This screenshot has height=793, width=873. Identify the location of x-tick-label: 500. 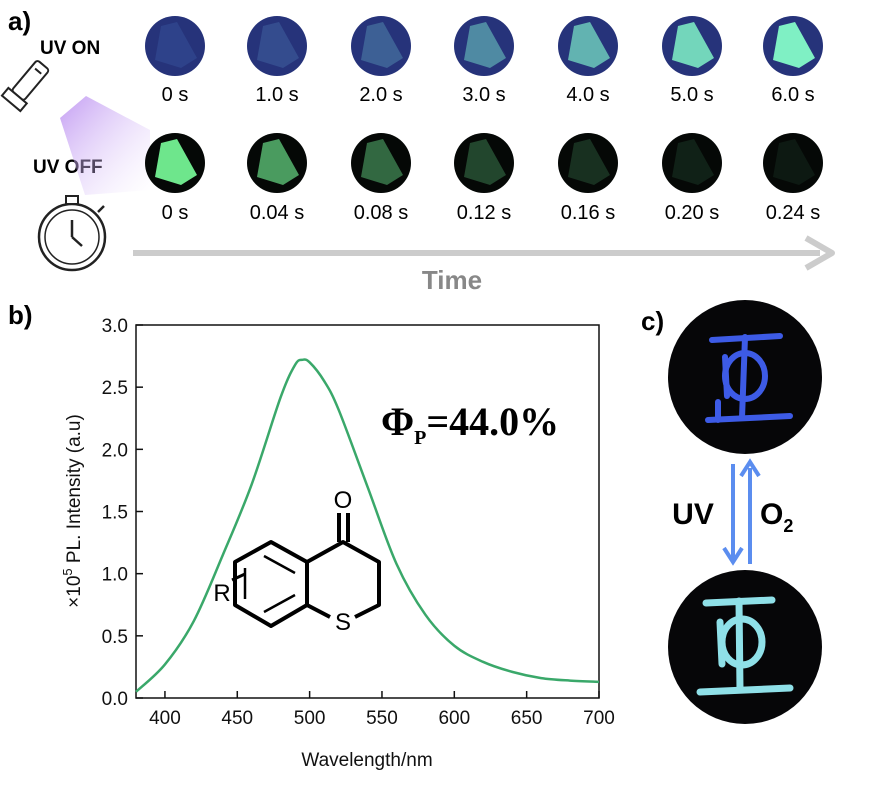
(310, 718).